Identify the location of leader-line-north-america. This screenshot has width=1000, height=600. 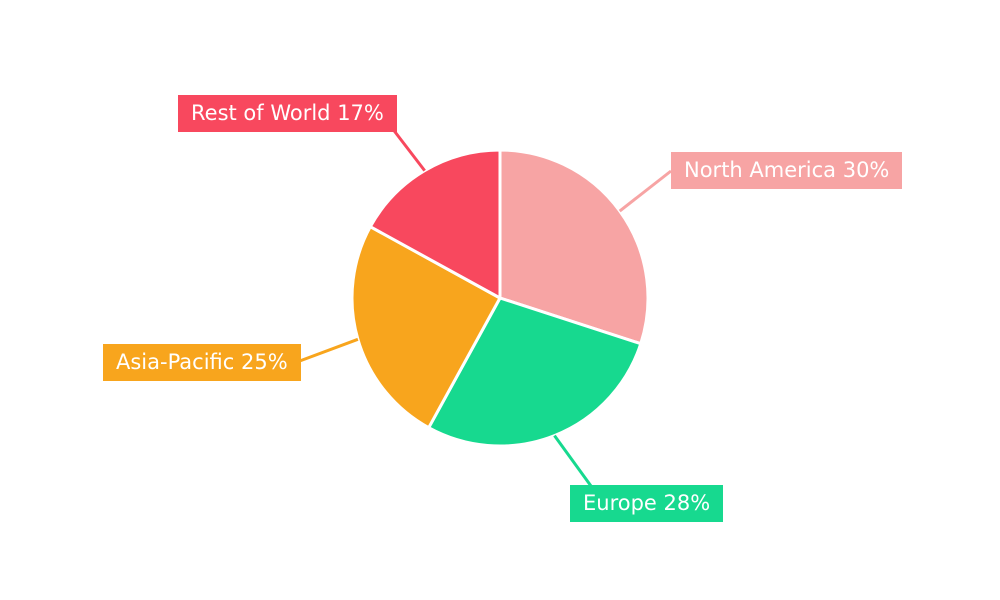
(645, 191).